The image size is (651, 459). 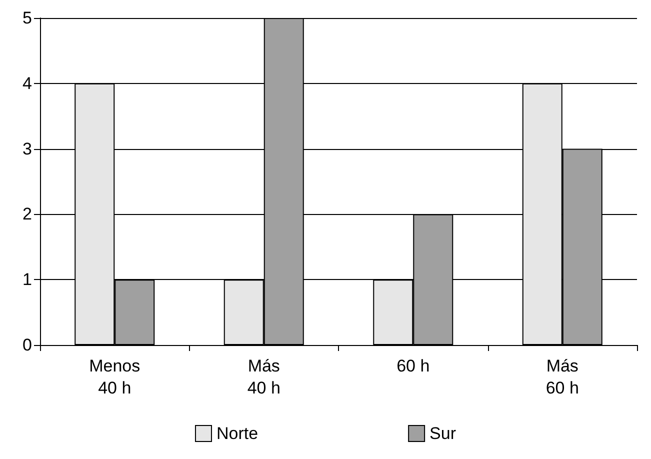 I want to click on legend-label: Sur, so click(x=443, y=433).